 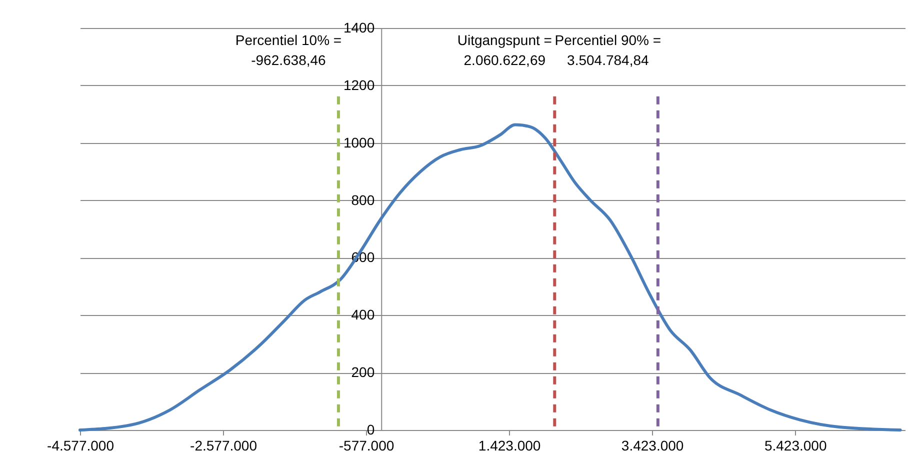 What do you see at coordinates (363, 314) in the screenshot?
I see `y-tick-label: 400` at bounding box center [363, 314].